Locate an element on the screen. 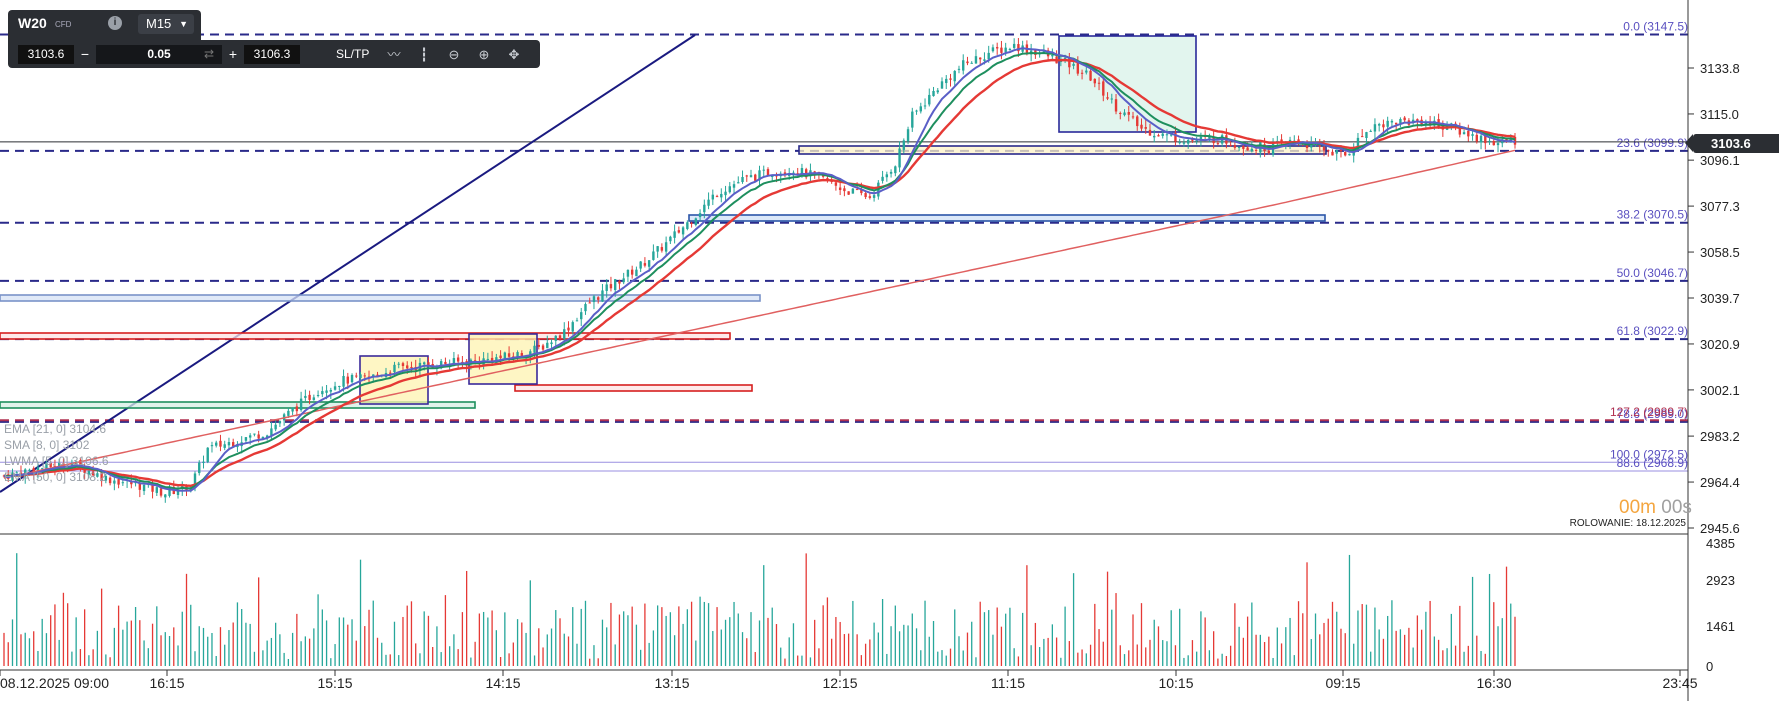 The image size is (1779, 701). price-tick-label: 2945.6 is located at coordinates (1720, 528).